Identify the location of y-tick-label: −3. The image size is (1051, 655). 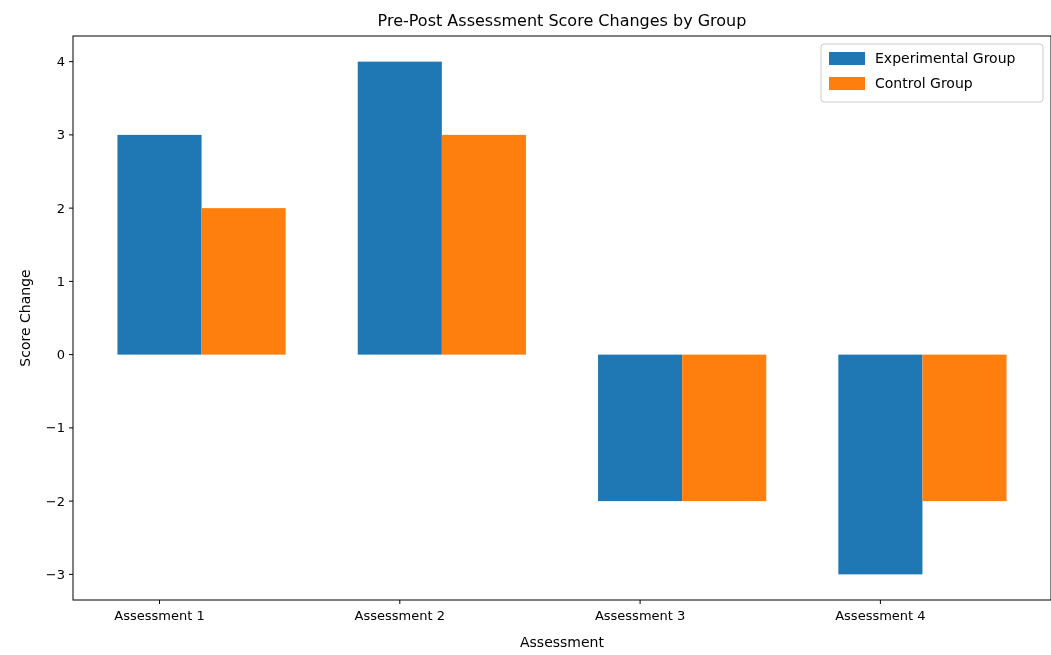
(55, 574).